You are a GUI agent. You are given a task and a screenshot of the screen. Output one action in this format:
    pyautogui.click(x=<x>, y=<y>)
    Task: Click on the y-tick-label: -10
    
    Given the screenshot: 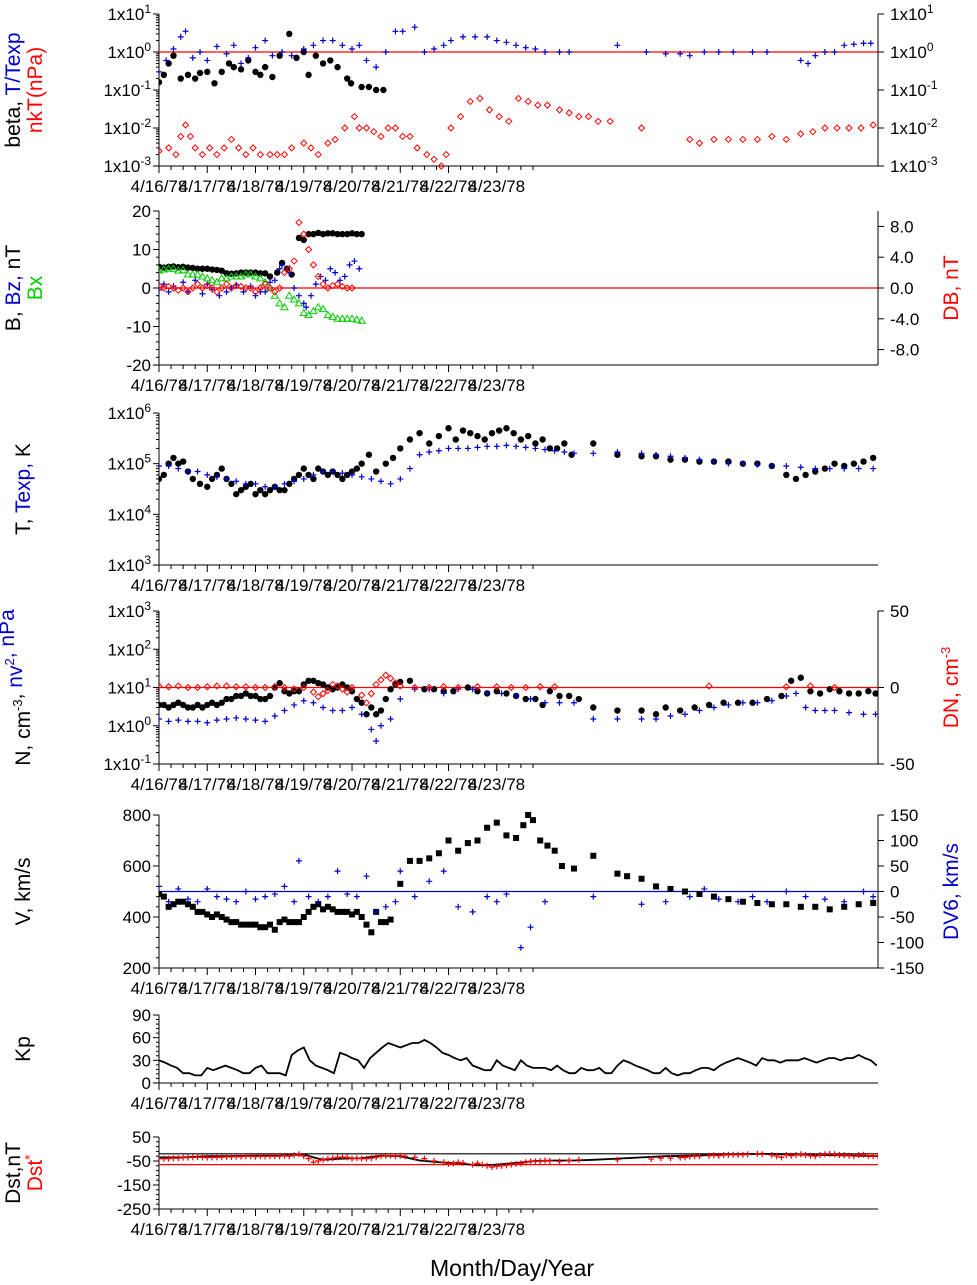 What is the action you would take?
    pyautogui.click(x=138, y=327)
    